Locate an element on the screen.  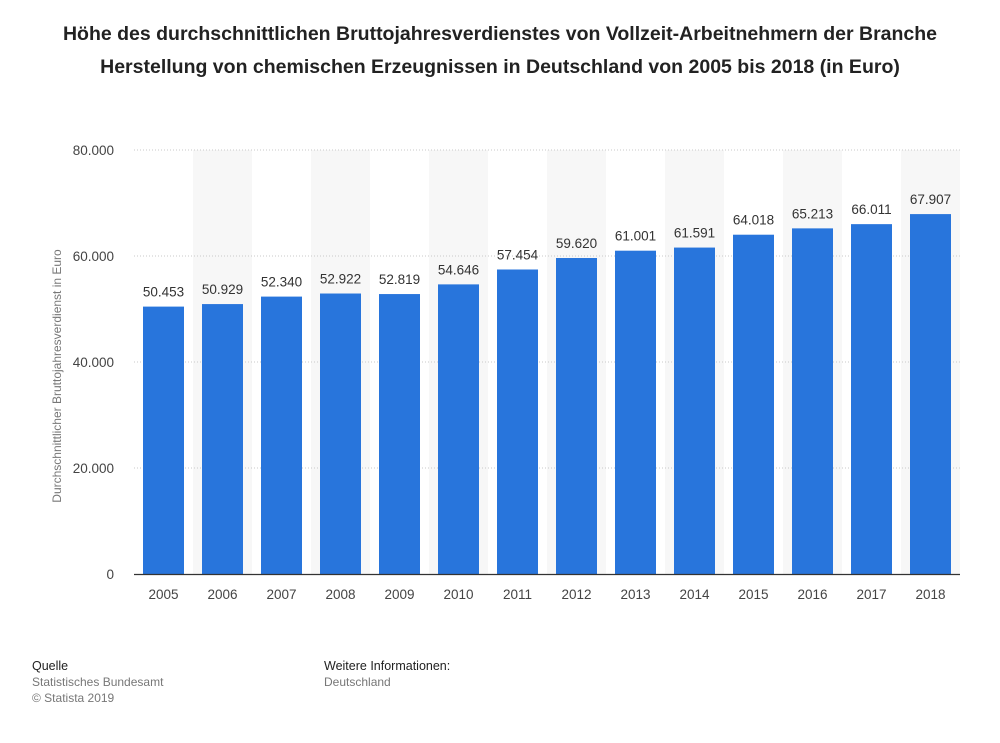
y-tick-label: 20.000 is located at coordinates (93, 468).